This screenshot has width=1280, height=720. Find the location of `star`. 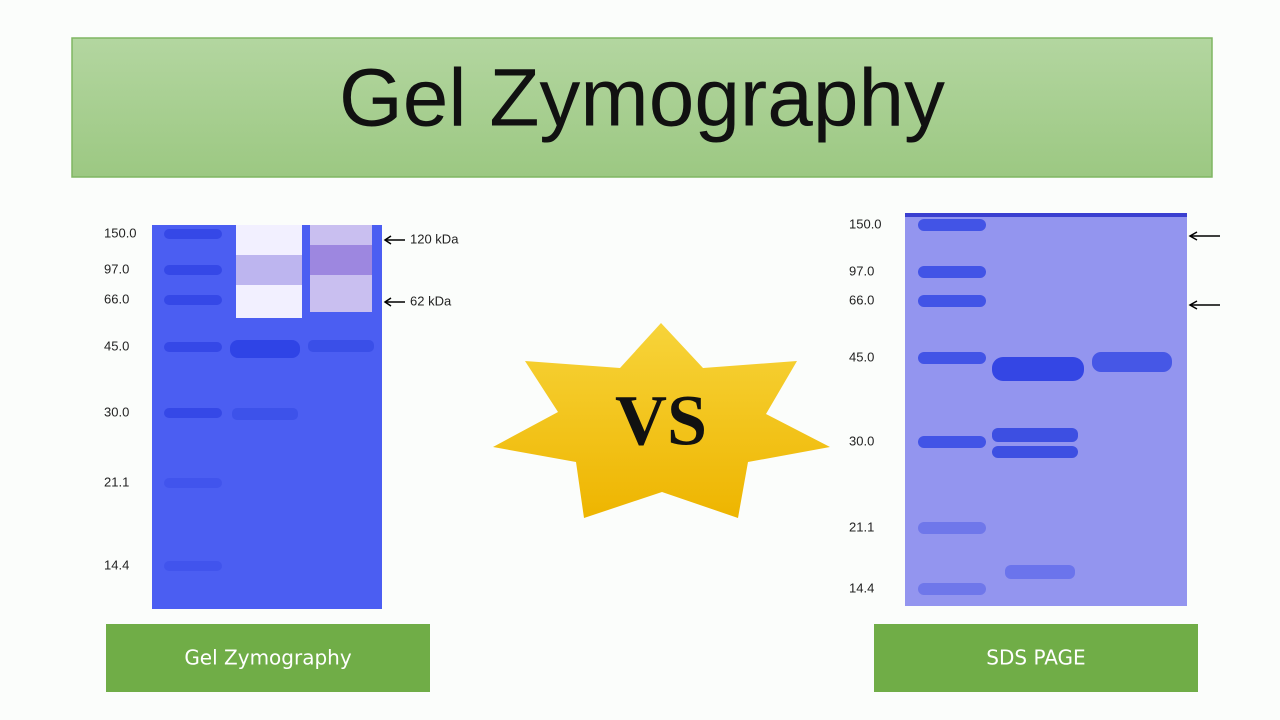

star is located at coordinates (661, 420).